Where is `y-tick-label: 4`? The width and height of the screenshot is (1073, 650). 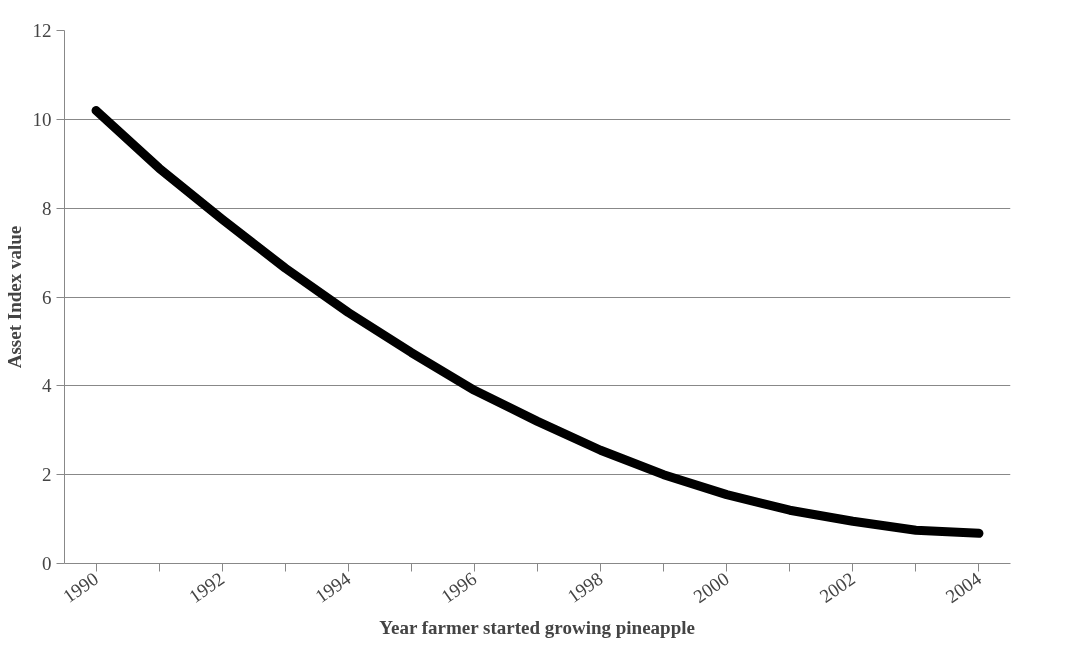 y-tick-label: 4 is located at coordinates (47, 386).